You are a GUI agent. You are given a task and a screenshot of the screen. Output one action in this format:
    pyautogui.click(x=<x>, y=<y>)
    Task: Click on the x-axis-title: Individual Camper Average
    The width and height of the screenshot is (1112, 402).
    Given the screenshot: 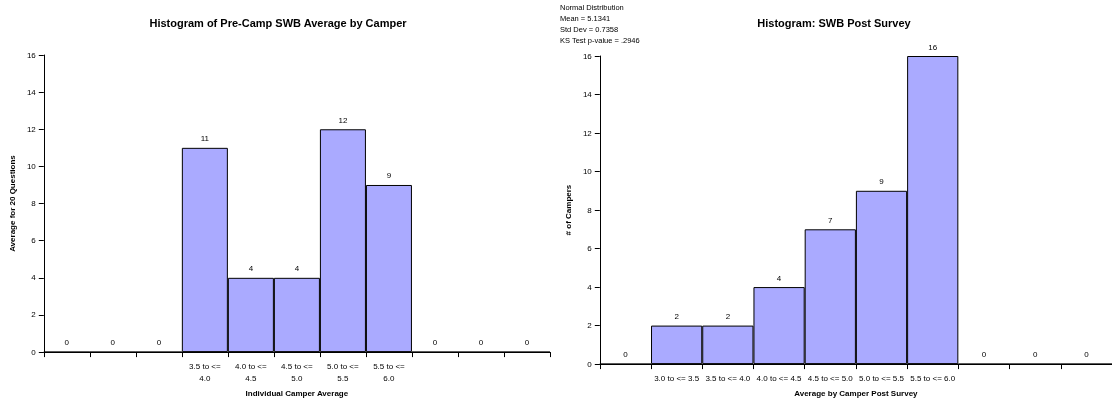 What is the action you would take?
    pyautogui.click(x=297, y=393)
    